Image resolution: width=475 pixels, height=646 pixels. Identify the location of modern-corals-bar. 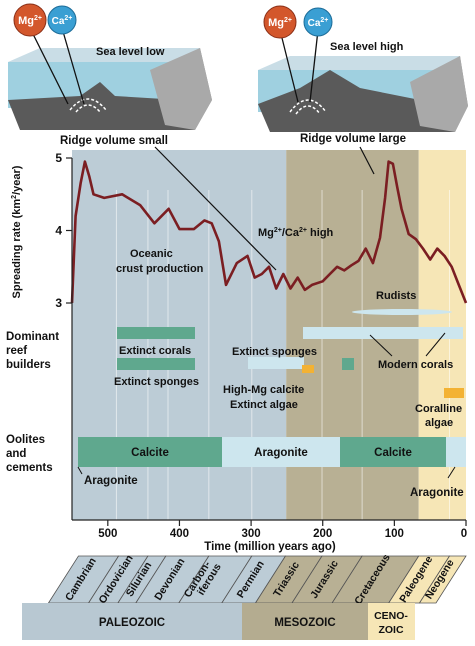
(383, 333).